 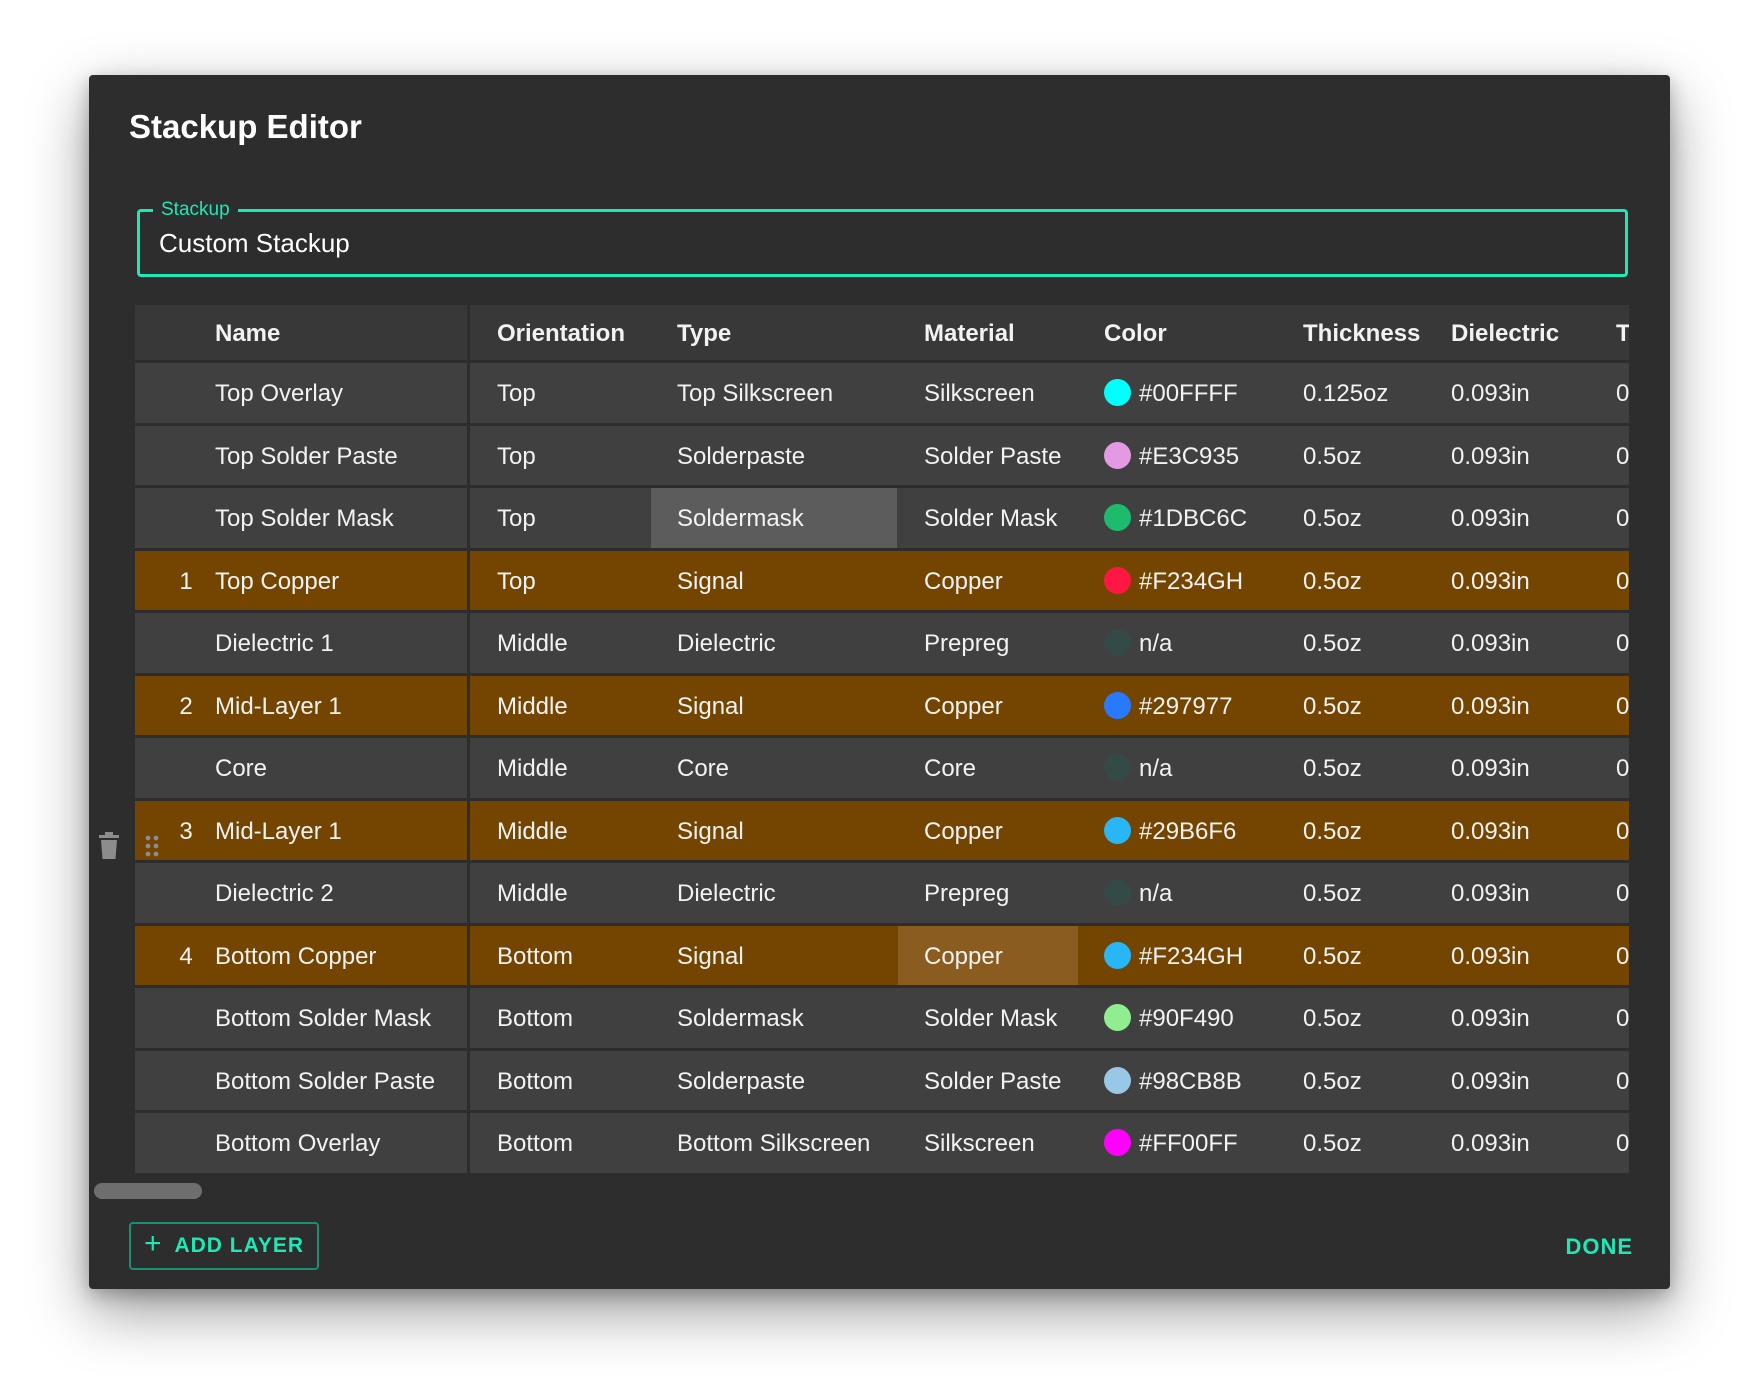 I want to click on layer-color: #F234GH, so click(x=1173, y=957).